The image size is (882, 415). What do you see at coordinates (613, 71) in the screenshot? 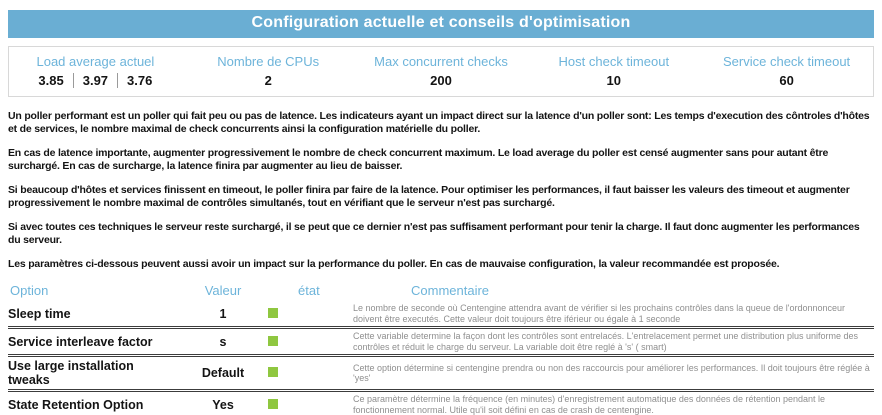
I see `stat-host-check-timeout: Host check timeout 10` at bounding box center [613, 71].